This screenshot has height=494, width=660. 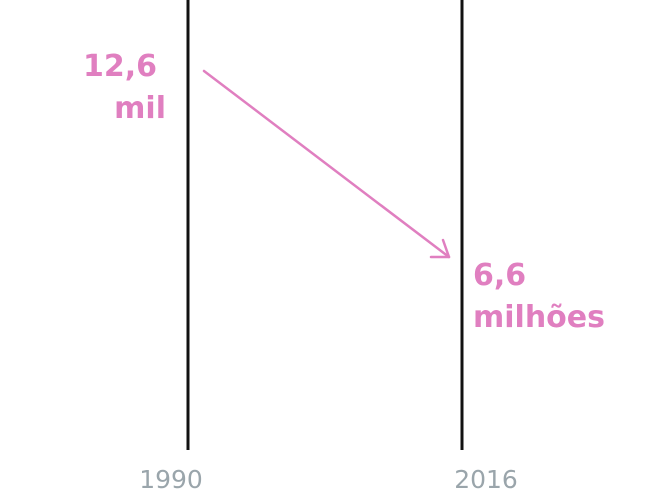 I want to click on value-2016: 6,6, so click(x=499, y=275).